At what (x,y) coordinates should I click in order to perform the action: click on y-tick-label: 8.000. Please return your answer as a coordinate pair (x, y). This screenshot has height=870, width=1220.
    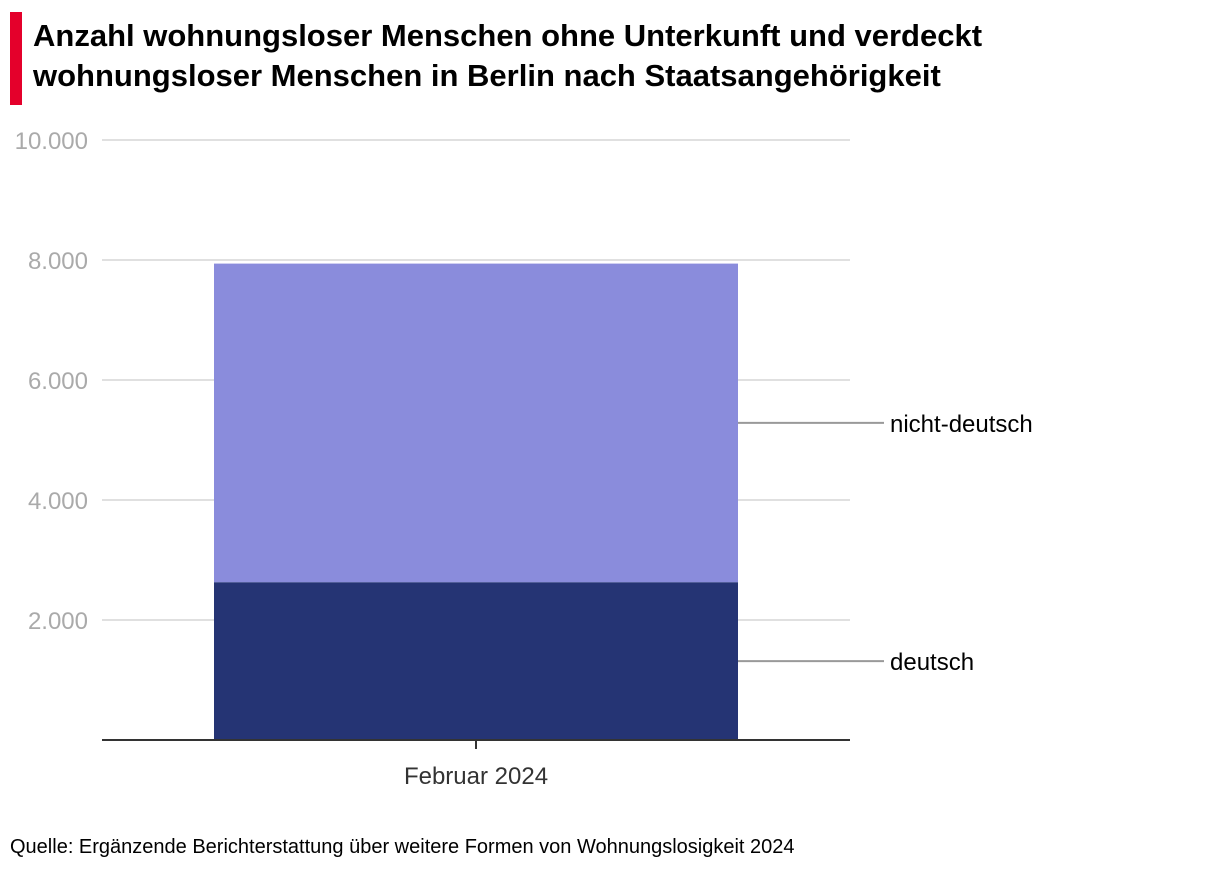
    Looking at the image, I should click on (58, 261).